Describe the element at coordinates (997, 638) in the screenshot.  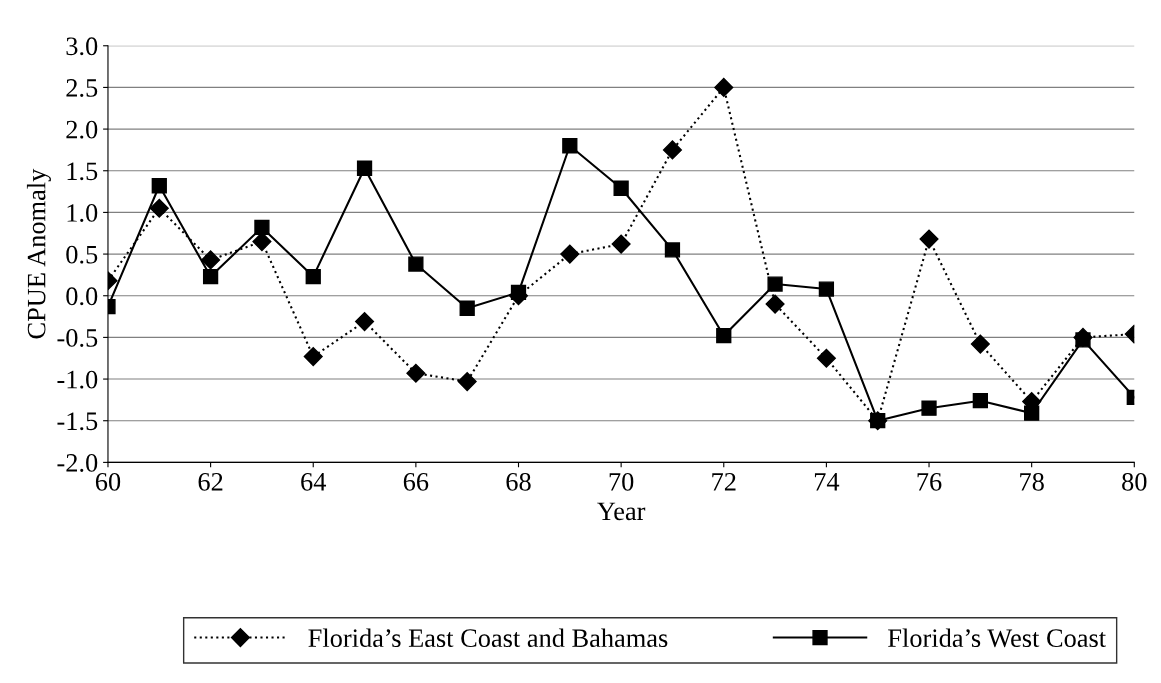
I see `legend-label: Florida’s West Coast` at that location.